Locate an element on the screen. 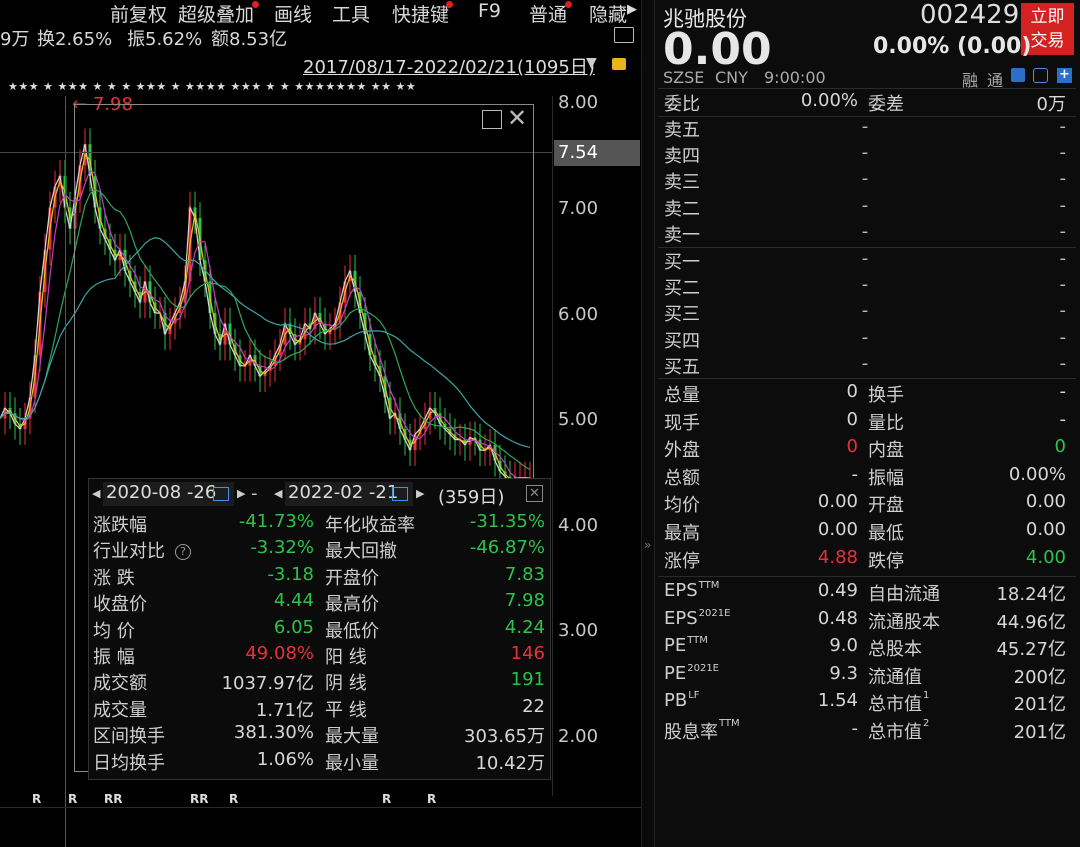 The image size is (1080, 847). popup-stat-label: 平 线 is located at coordinates (346, 710).